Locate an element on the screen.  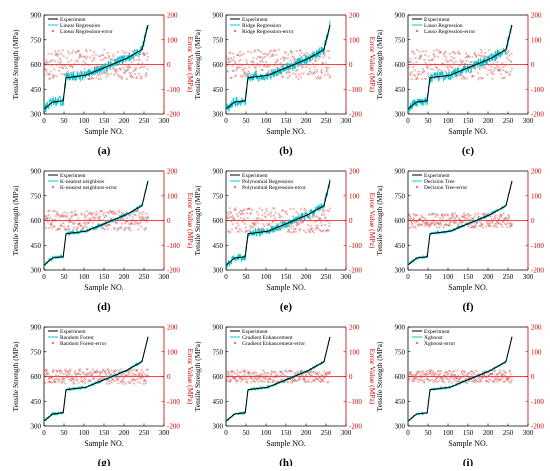
x-tick-label: 250 is located at coordinates (144, 121).